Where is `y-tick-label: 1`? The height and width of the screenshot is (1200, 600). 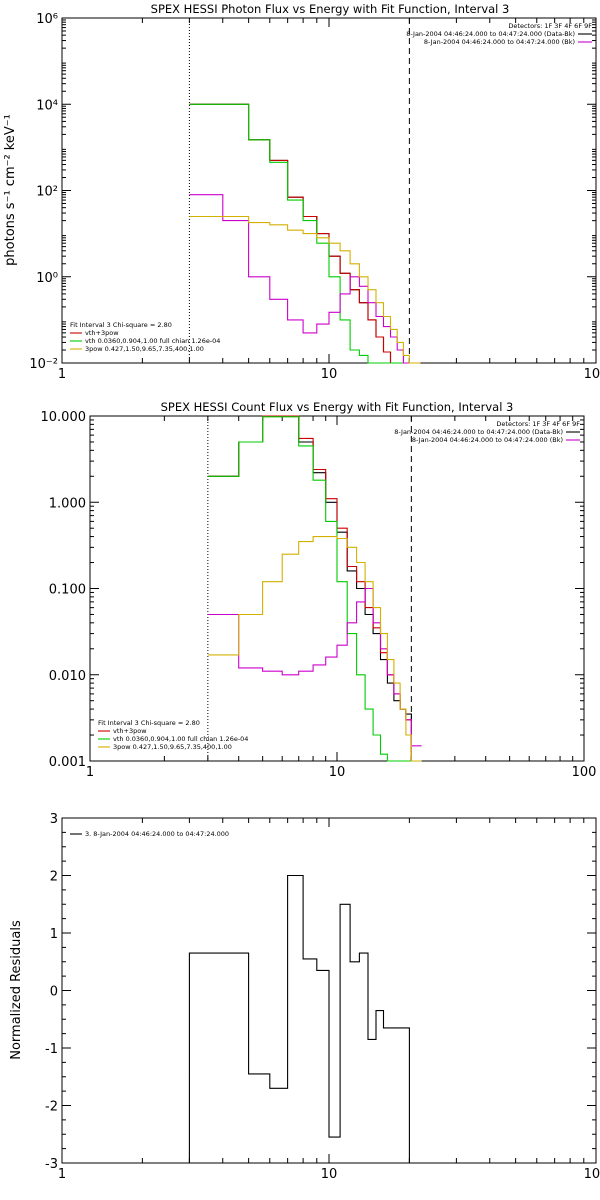 y-tick-label: 1 is located at coordinates (54, 934).